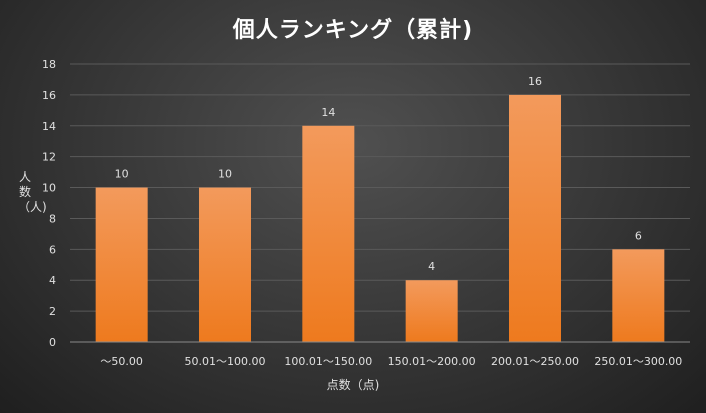 Image resolution: width=706 pixels, height=413 pixels. Describe the element at coordinates (49, 203) in the screenshot. I see `y-tick-labels: 0 2 4 6 8 10 12 14 16 18` at that location.